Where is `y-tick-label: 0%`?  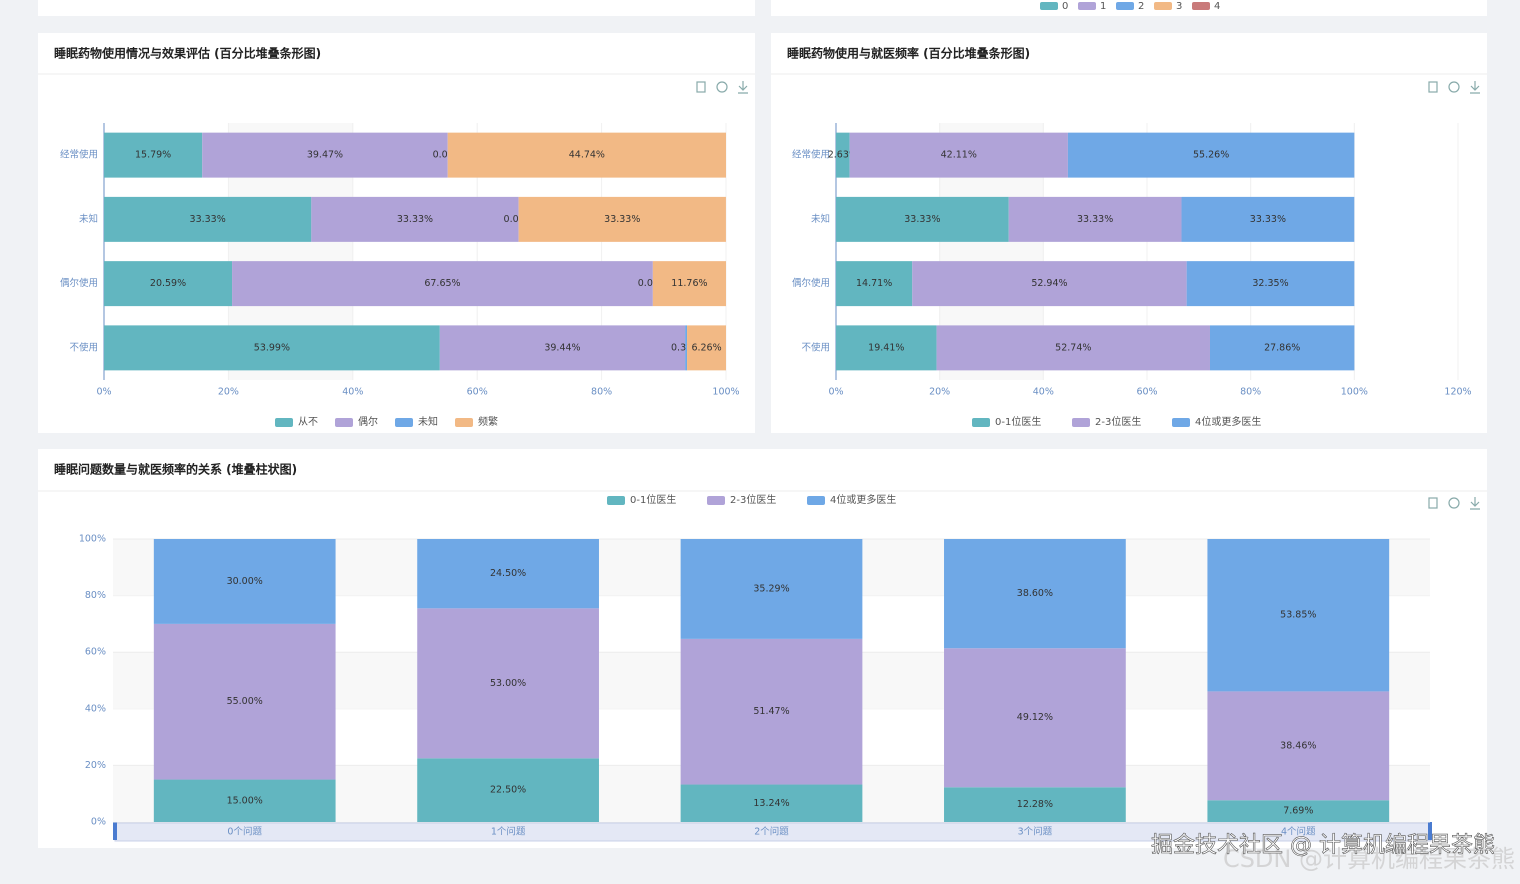
y-tick-label: 0% is located at coordinates (98, 822).